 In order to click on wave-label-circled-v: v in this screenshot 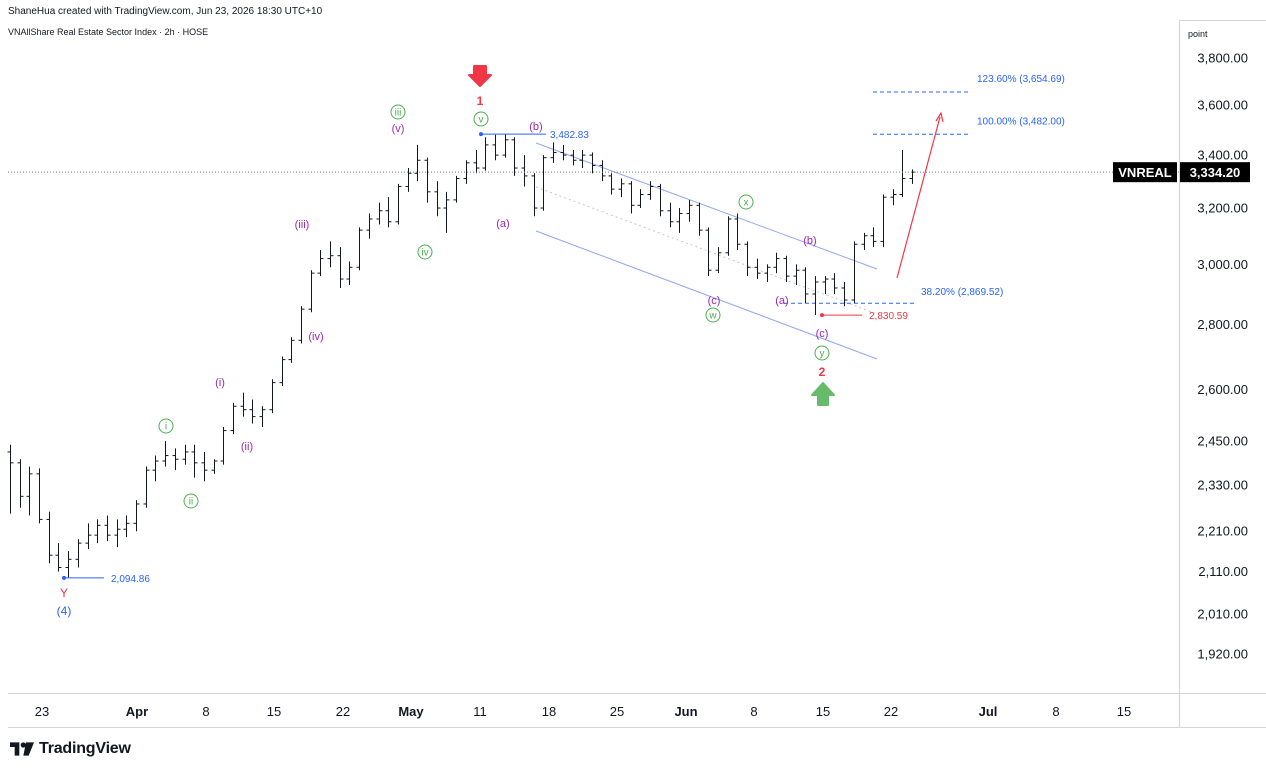, I will do `click(481, 120)`.